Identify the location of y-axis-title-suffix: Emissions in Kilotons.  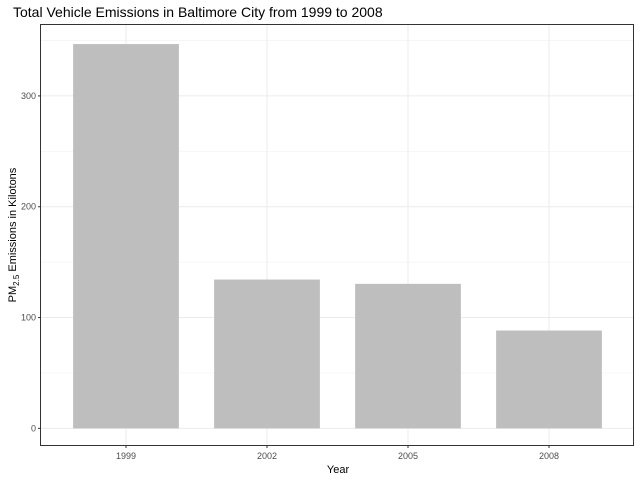
(13, 220).